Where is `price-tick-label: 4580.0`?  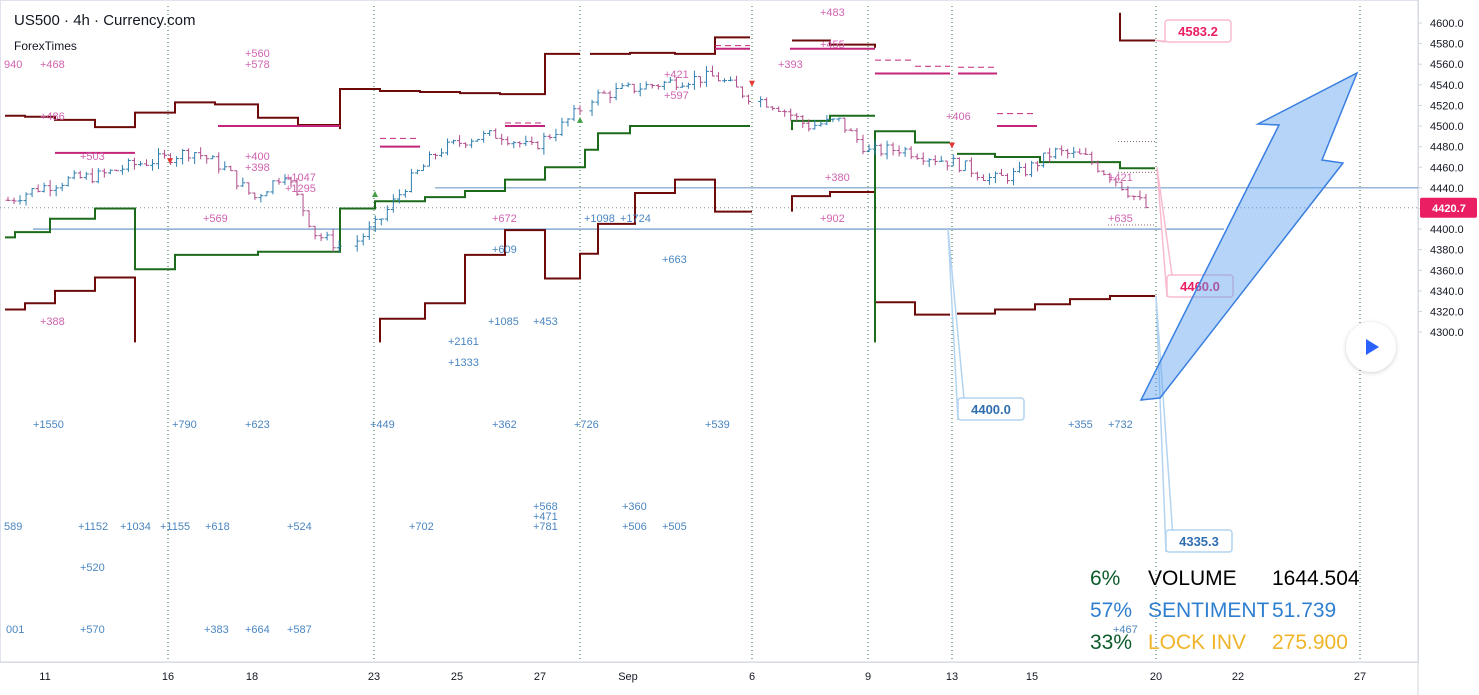 price-tick-label: 4580.0 is located at coordinates (1447, 45).